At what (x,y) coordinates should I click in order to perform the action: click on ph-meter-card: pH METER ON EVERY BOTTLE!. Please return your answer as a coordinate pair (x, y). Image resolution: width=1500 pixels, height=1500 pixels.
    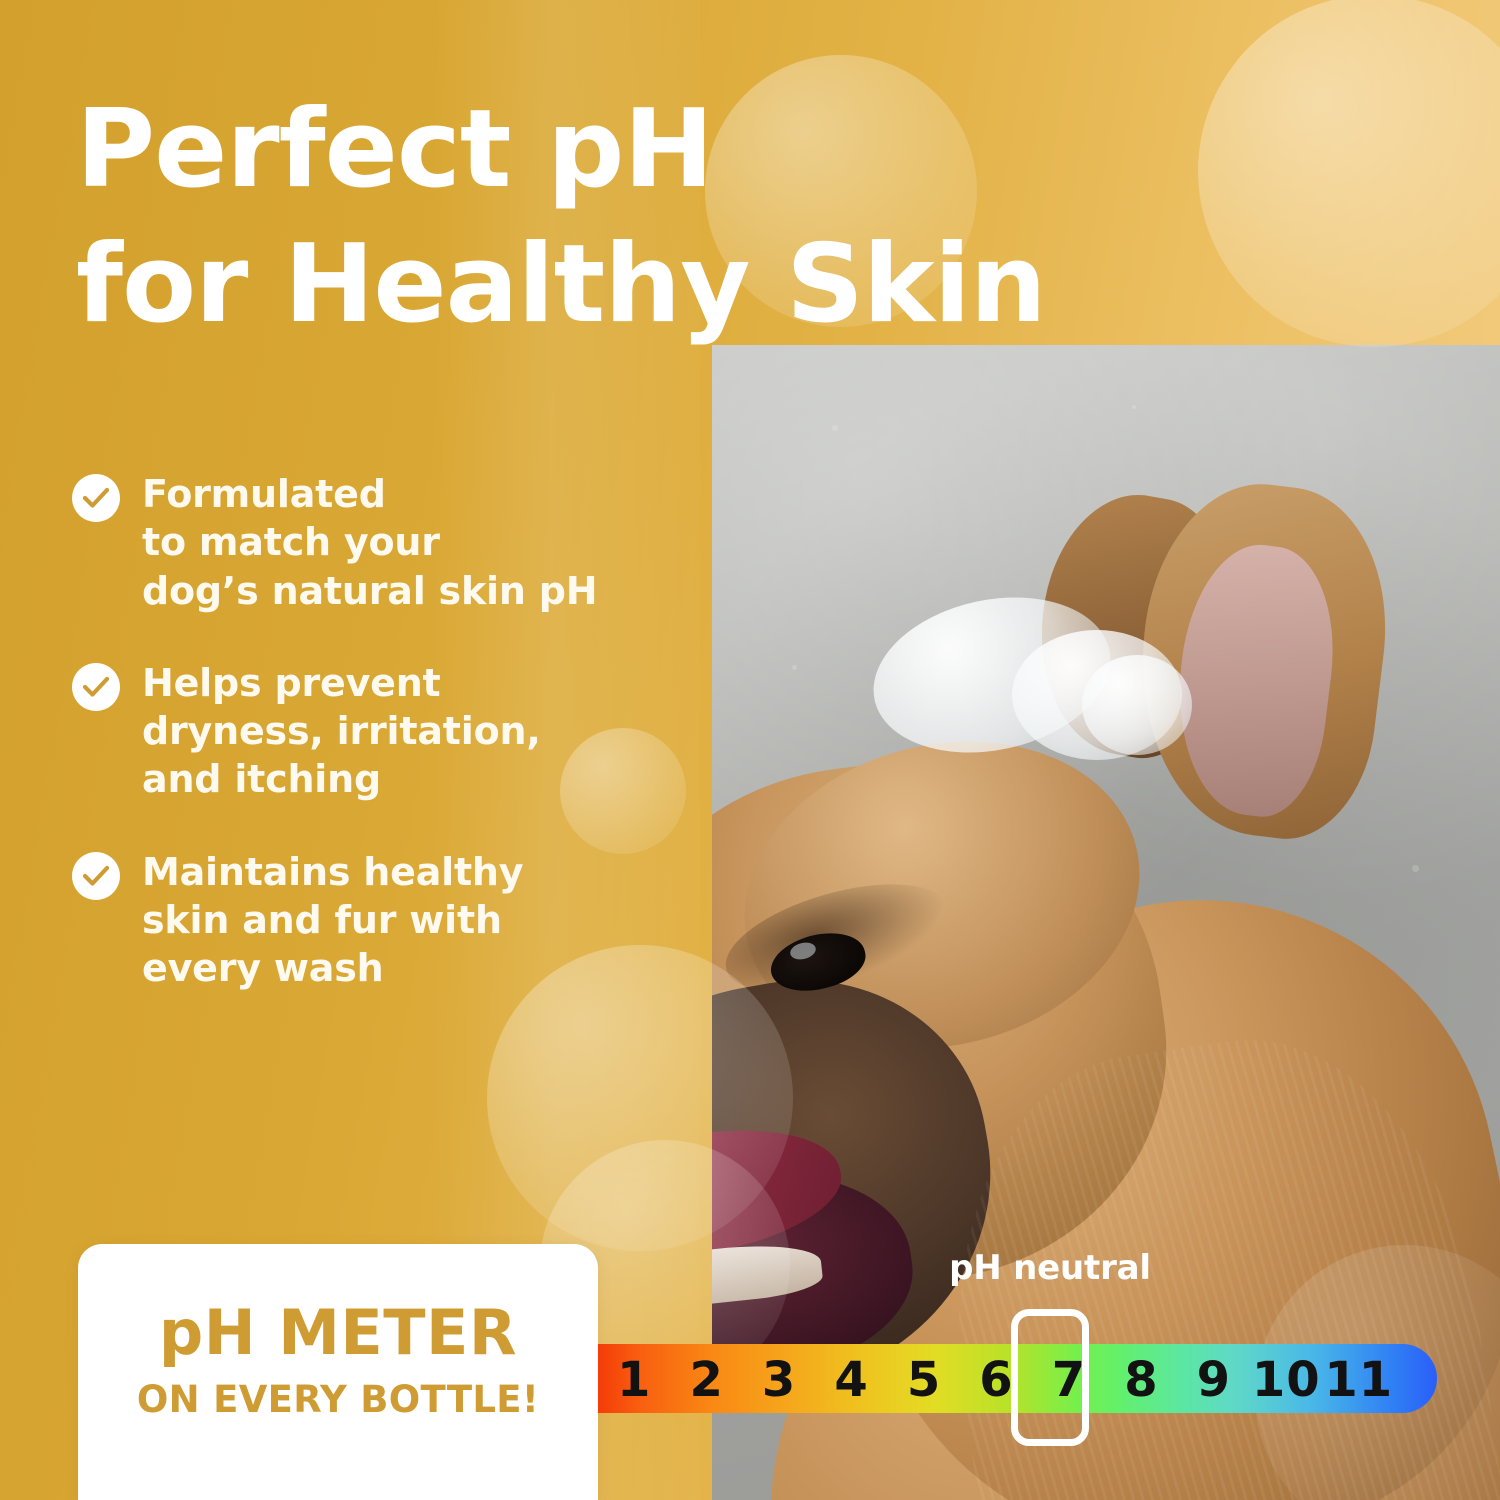
    Looking at the image, I should click on (338, 1372).